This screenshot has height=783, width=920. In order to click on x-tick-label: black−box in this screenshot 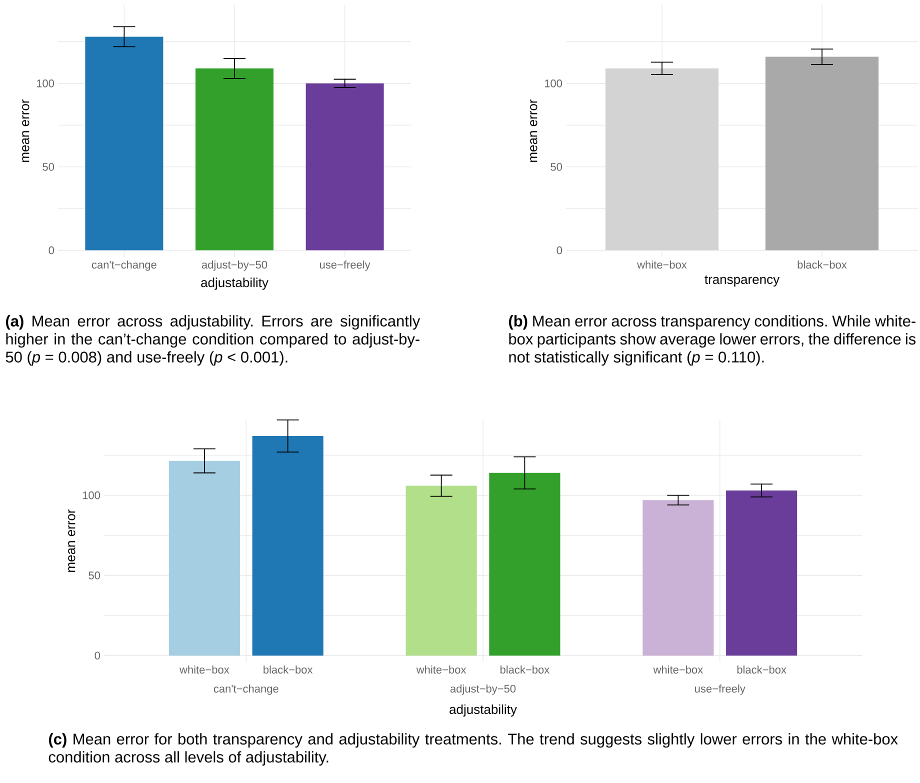, I will do `click(822, 264)`.